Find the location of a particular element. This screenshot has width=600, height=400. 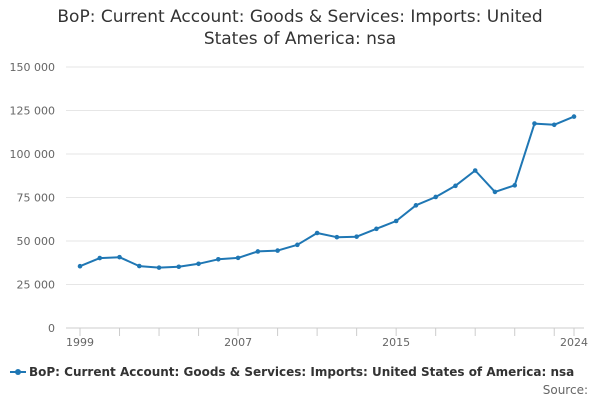

source-label: Source: is located at coordinates (565, 390).